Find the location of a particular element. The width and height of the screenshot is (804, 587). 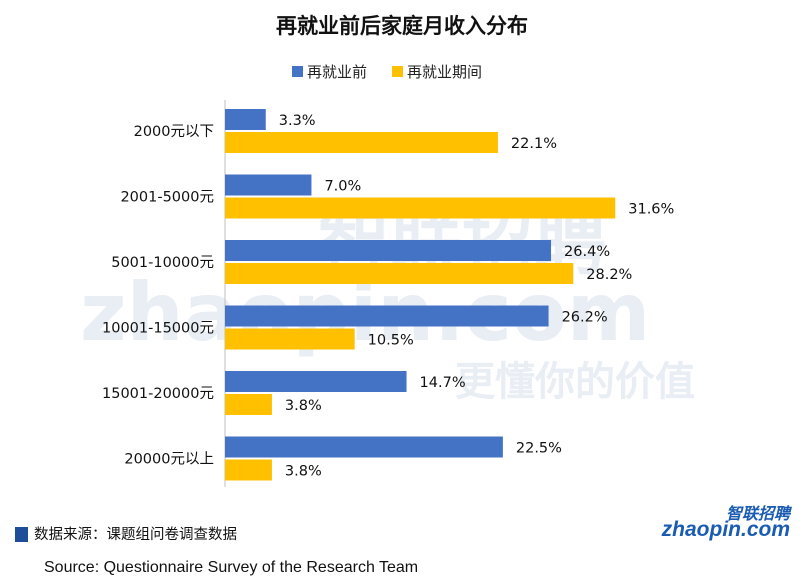

data-label: 28.2% is located at coordinates (609, 275).